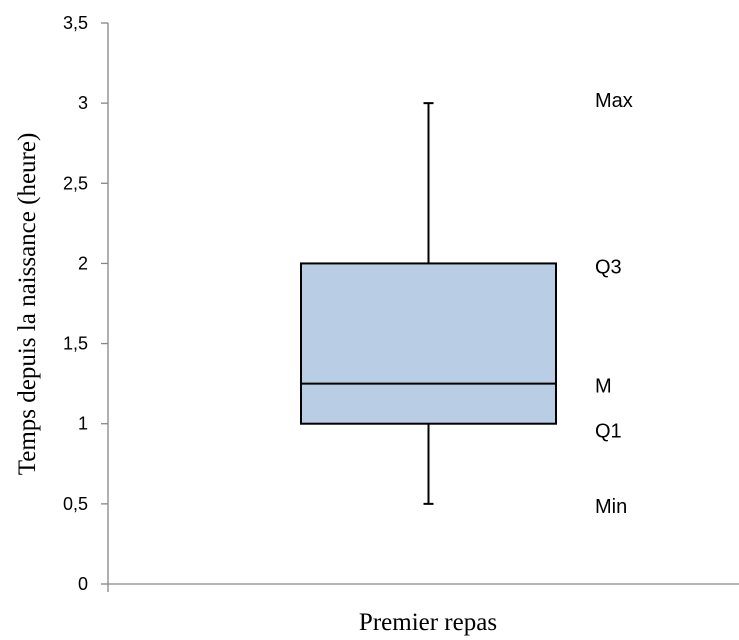  What do you see at coordinates (75, 183) in the screenshot?
I see `y-tick-label: 2,5` at bounding box center [75, 183].